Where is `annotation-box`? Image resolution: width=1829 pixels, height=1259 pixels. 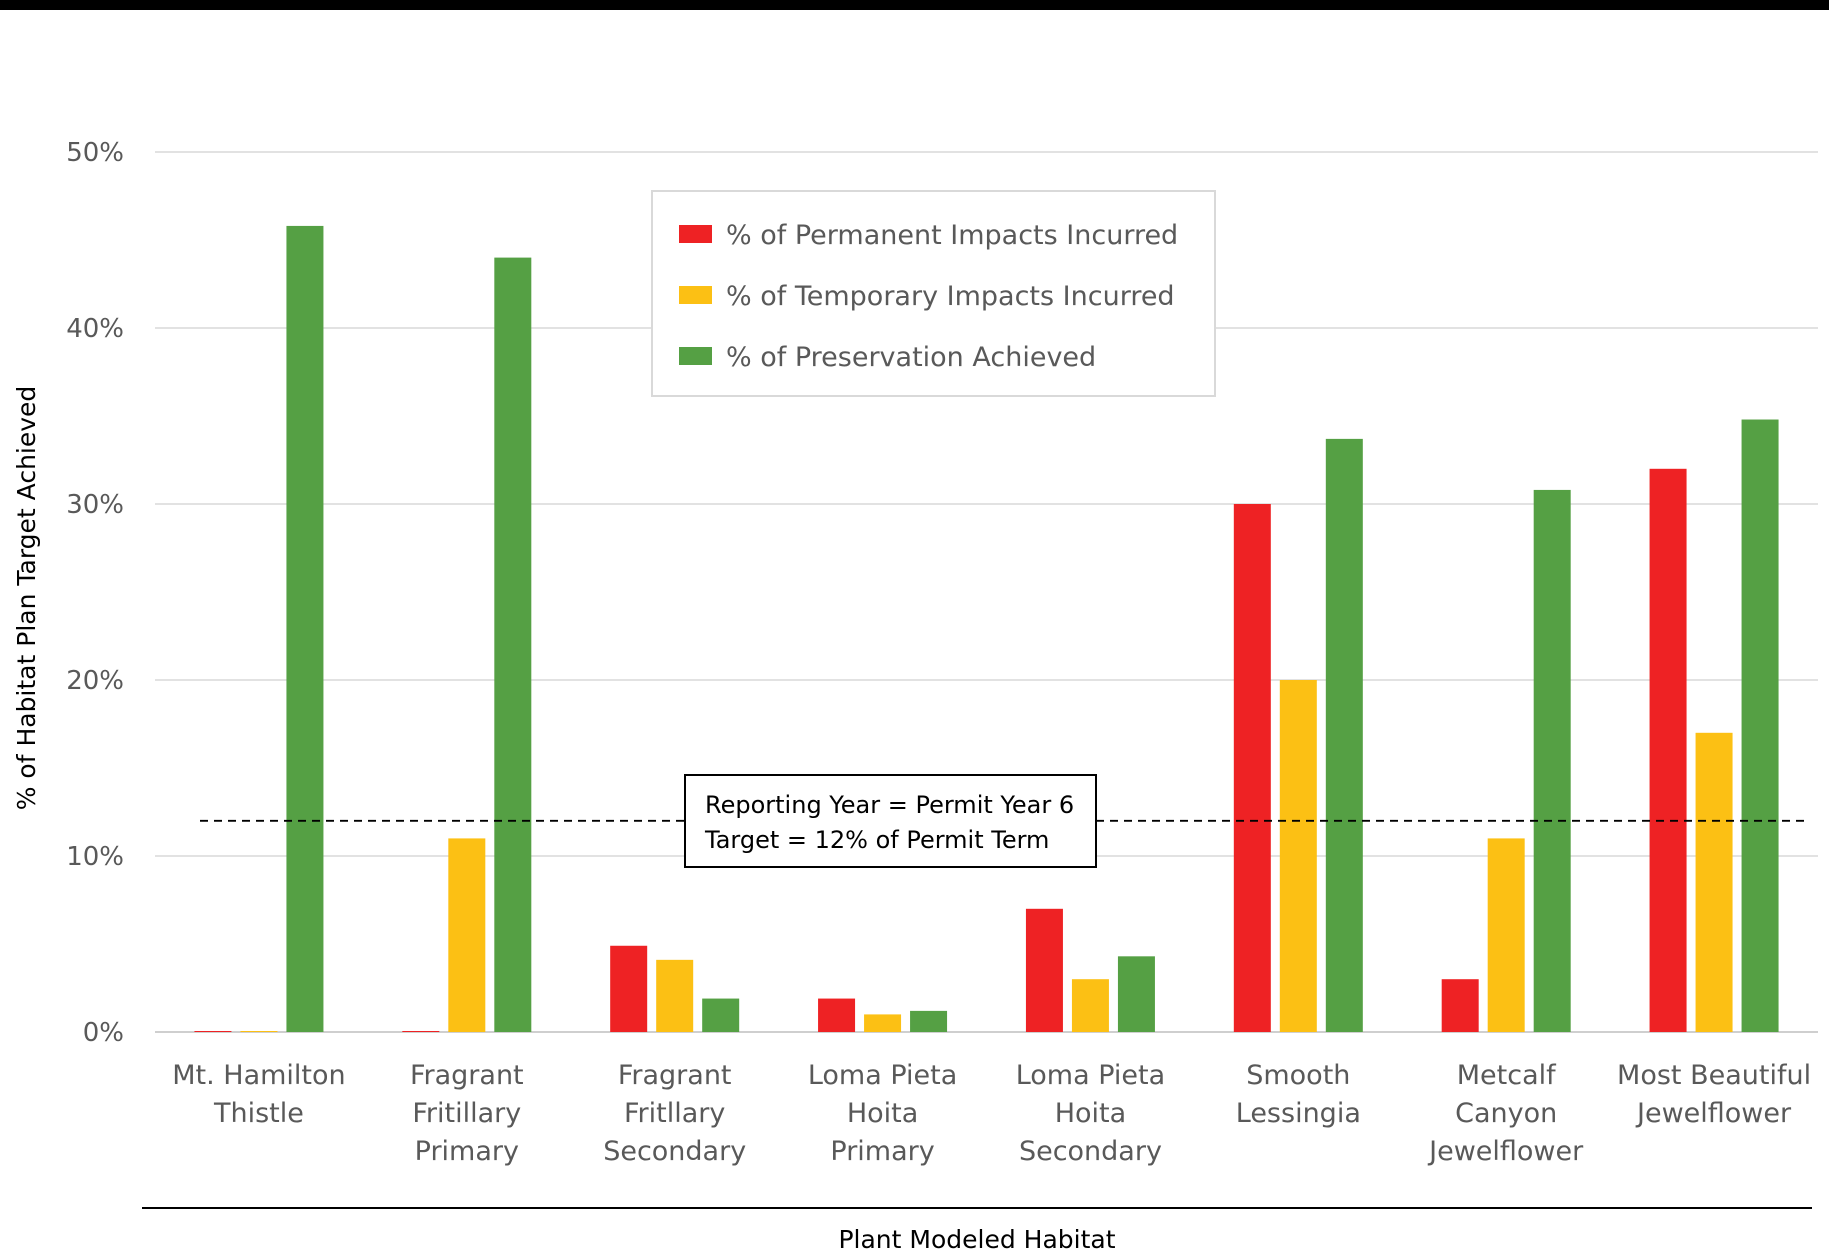 annotation-box is located at coordinates (890, 821).